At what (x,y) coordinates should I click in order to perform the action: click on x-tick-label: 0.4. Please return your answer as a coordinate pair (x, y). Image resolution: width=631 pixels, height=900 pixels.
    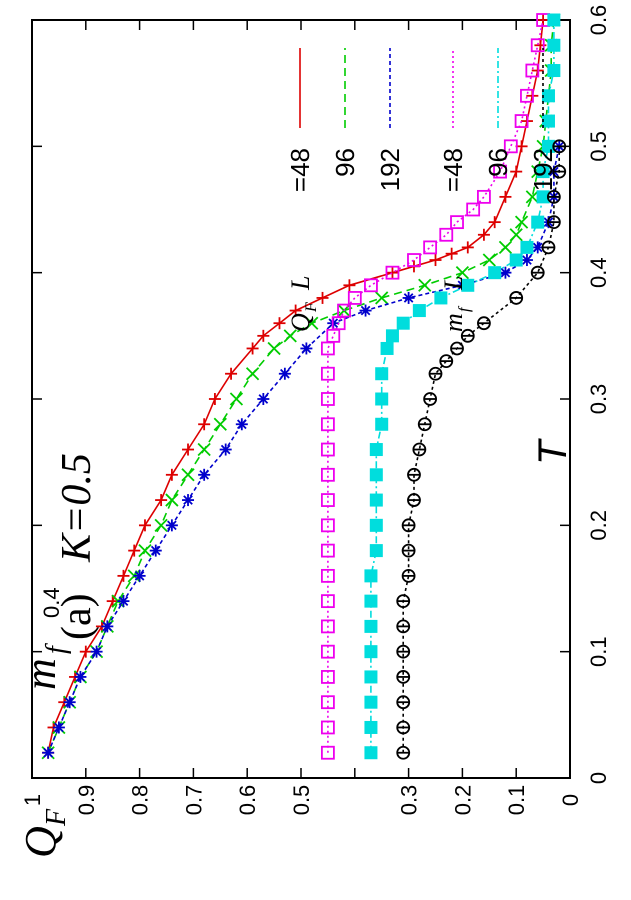
    Looking at the image, I should click on (598, 272).